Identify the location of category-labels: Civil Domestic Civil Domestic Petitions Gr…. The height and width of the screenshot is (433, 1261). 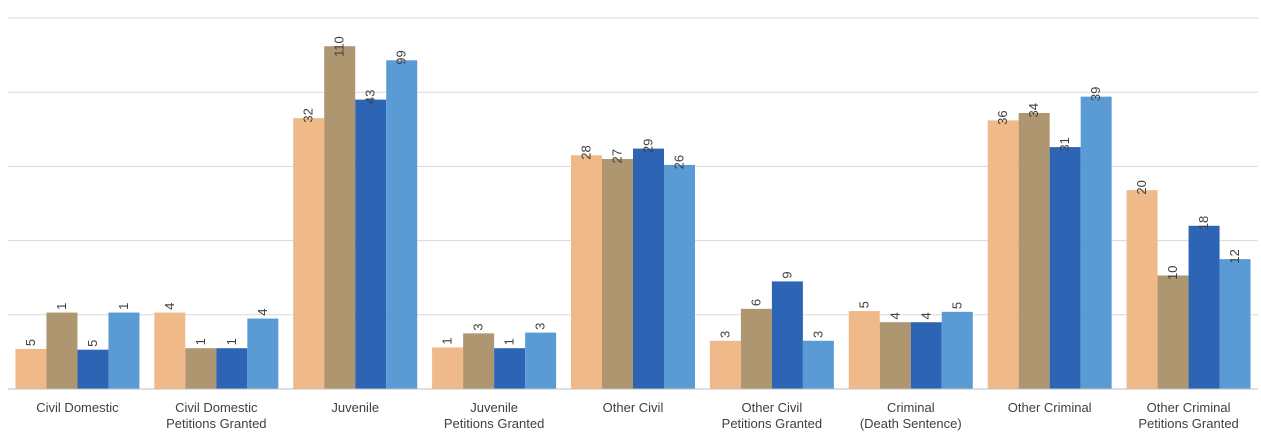
(637, 415).